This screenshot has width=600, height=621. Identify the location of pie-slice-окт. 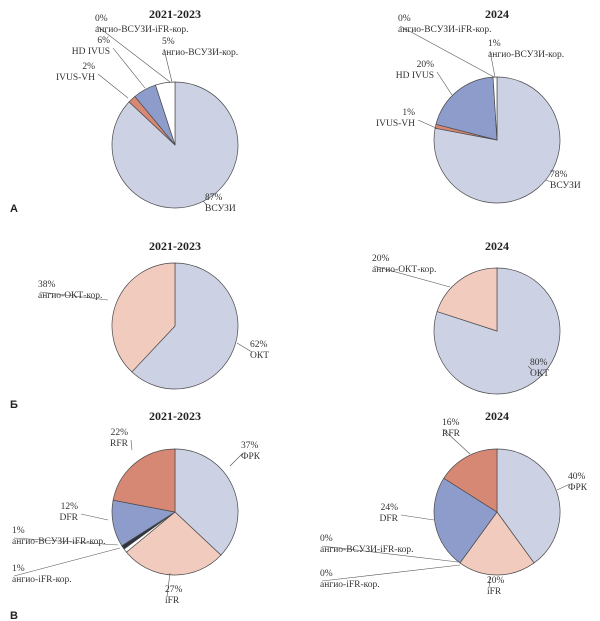
(185, 326).